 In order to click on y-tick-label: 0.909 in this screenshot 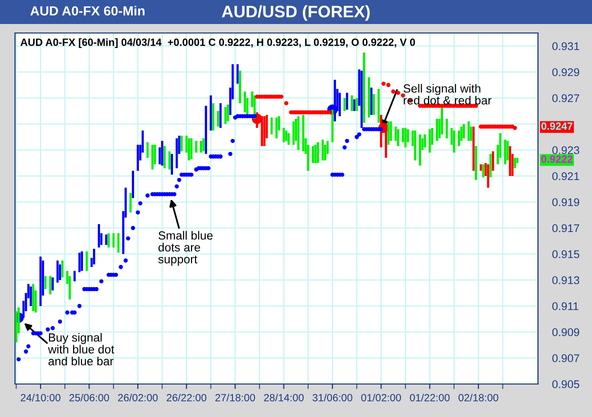, I will do `click(566, 332)`.